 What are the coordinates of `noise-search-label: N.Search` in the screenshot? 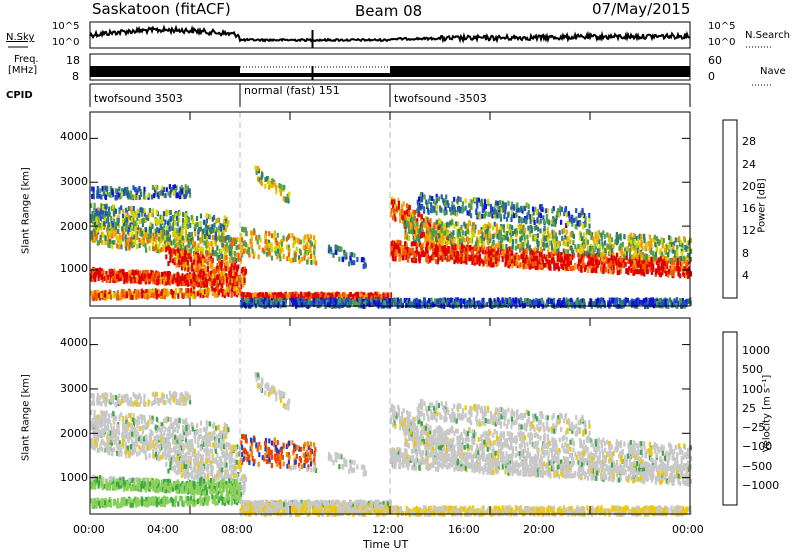 It's located at (768, 35).